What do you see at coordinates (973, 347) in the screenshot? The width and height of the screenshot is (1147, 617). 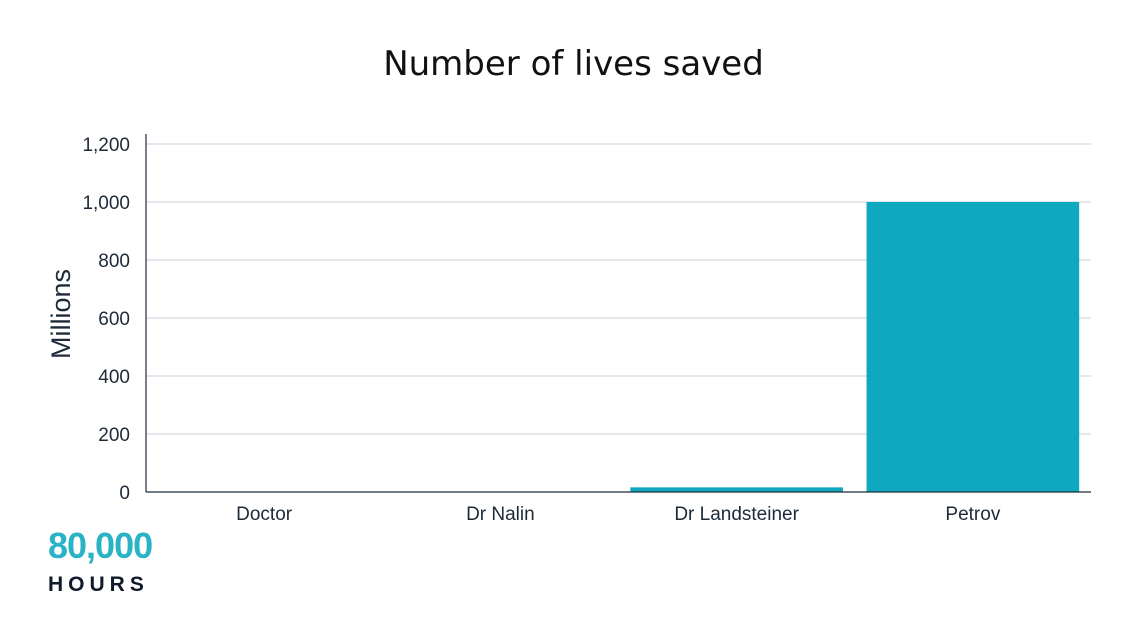 I see `bar-petrov` at bounding box center [973, 347].